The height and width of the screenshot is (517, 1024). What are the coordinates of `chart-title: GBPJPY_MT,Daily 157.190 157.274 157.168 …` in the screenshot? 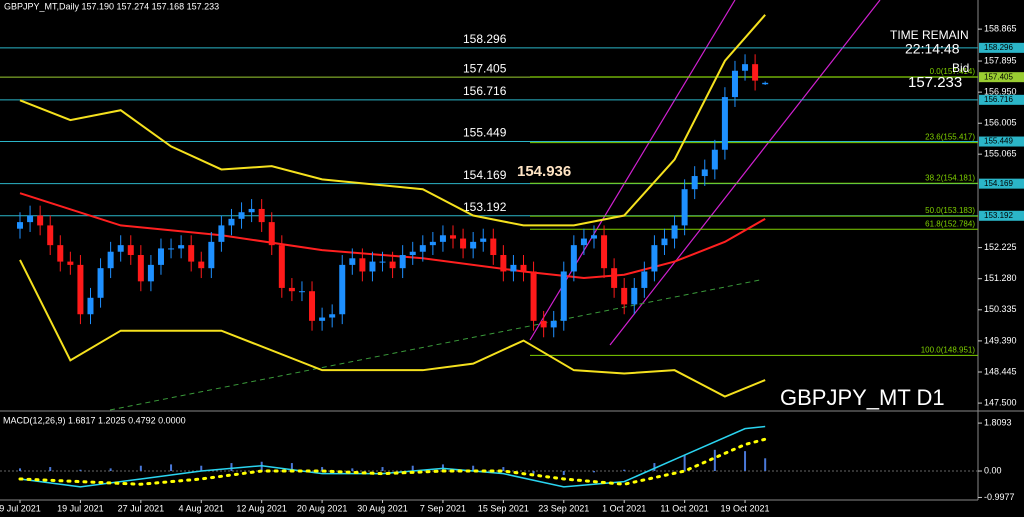 It's located at (111, 6).